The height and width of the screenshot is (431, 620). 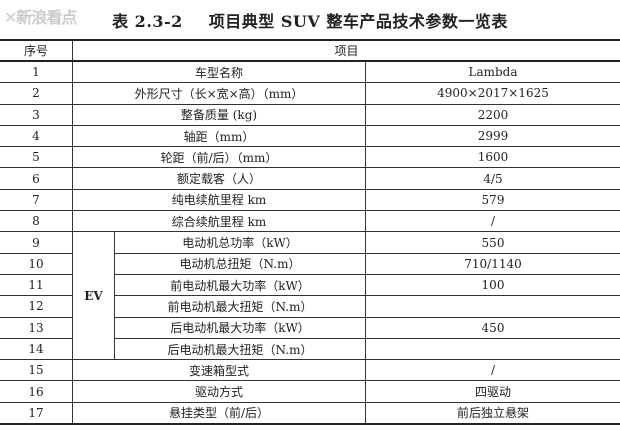 I want to click on row-seq: 16, so click(x=36, y=391).